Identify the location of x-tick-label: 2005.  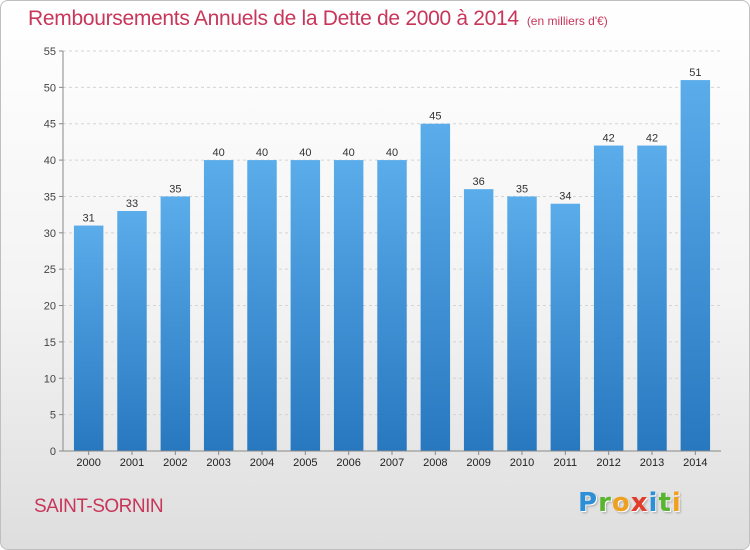
(305, 463).